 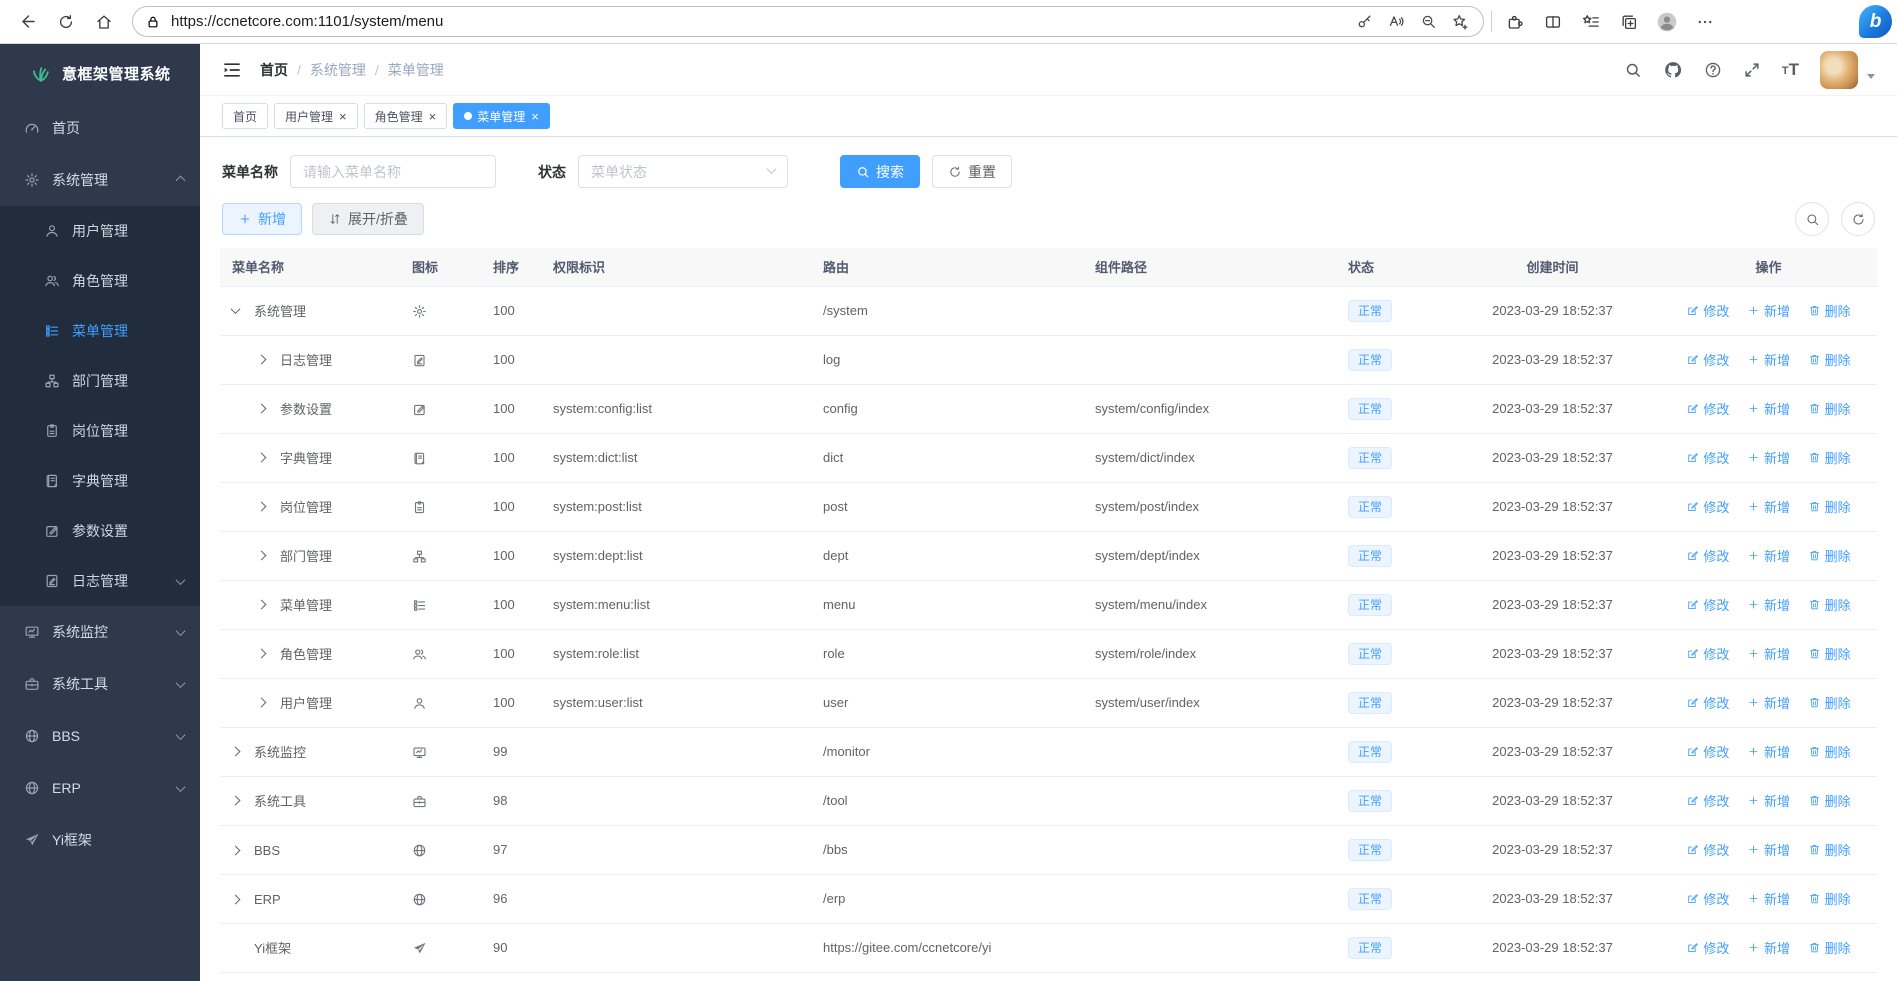 I want to click on add-favorite-icon, so click(x=1460, y=22).